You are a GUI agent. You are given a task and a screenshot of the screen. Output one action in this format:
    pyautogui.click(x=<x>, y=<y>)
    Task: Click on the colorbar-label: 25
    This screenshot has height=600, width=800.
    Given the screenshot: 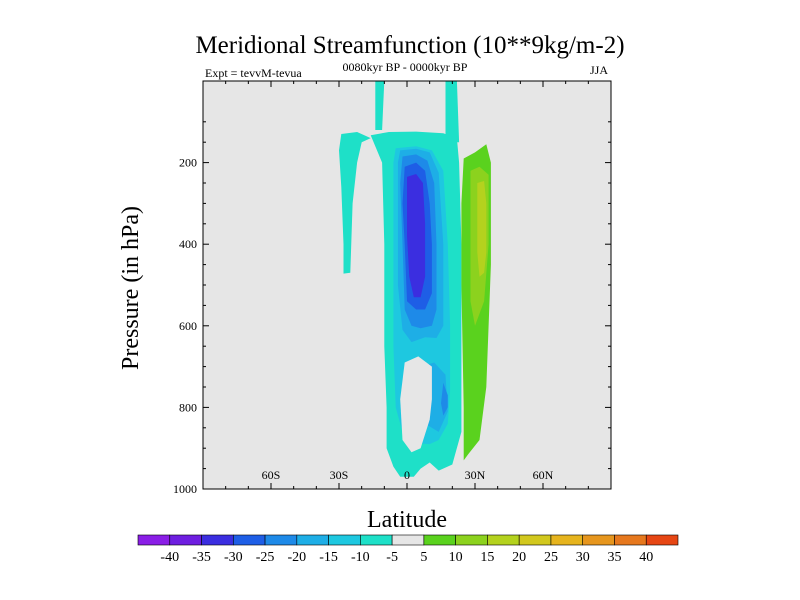 What is the action you would take?
    pyautogui.click(x=551, y=557)
    